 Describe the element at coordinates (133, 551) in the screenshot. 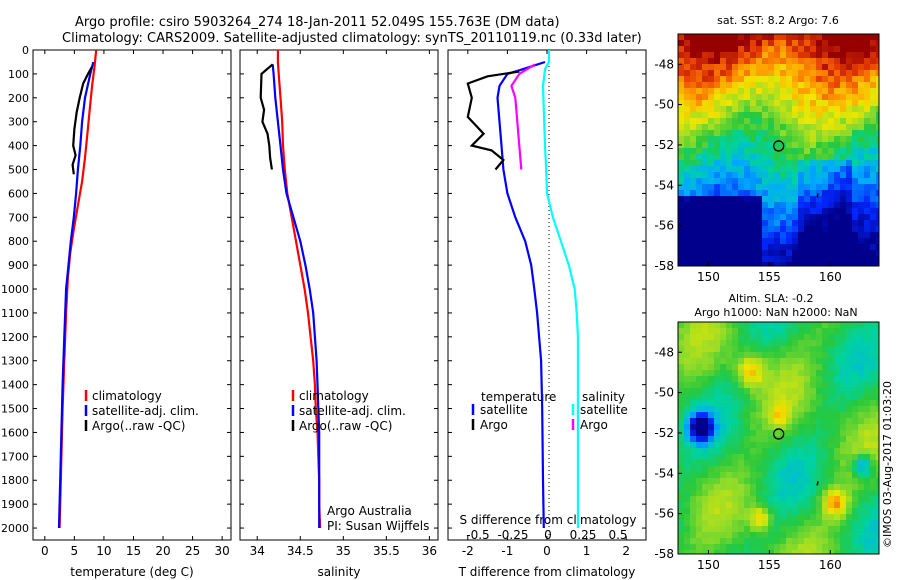

I see `x-tick-label: 15` at that location.